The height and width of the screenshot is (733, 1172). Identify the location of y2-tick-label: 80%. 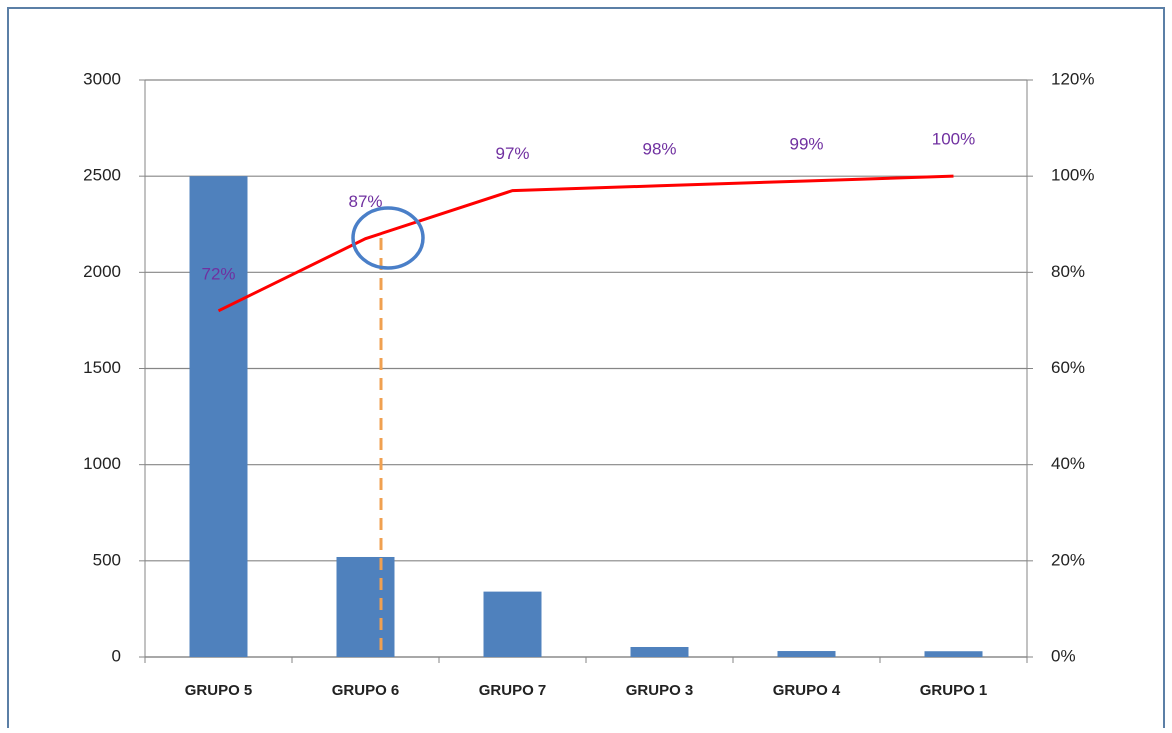
(1068, 271).